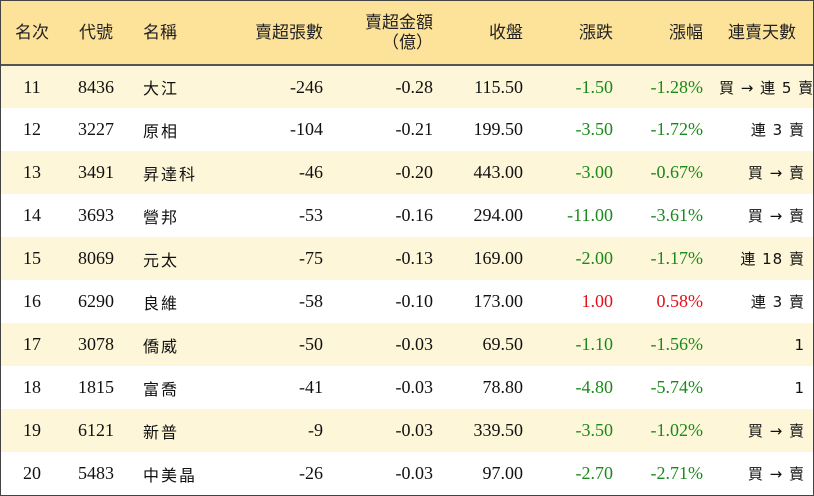 The height and width of the screenshot is (496, 814). What do you see at coordinates (498, 86) in the screenshot?
I see `close-price-cell: 115.50` at bounding box center [498, 86].